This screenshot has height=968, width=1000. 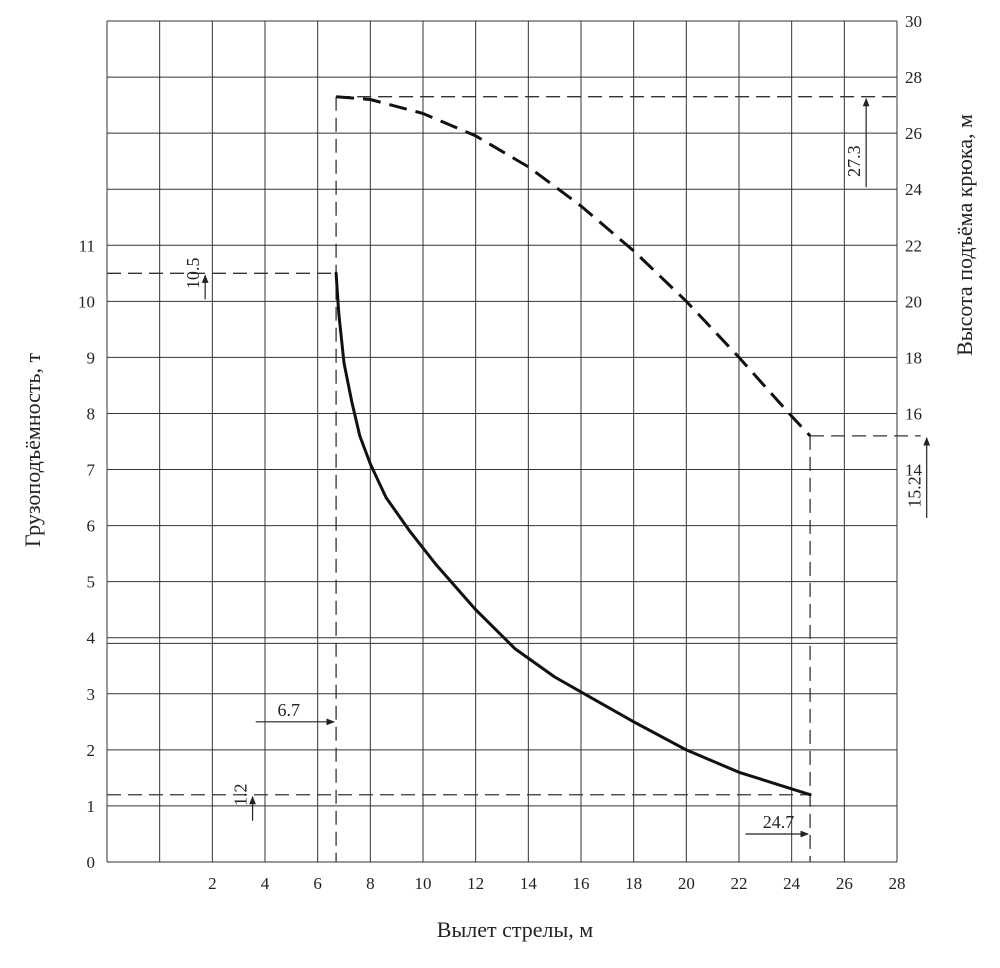 I want to click on x-tick-label: 10, so click(x=423, y=883).